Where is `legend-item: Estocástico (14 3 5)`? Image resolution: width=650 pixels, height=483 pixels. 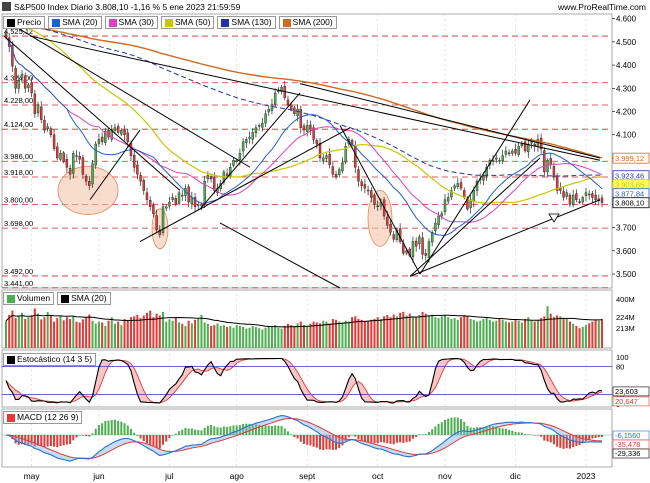
legend-item: Estocástico (14 3 5) is located at coordinates (50, 359).